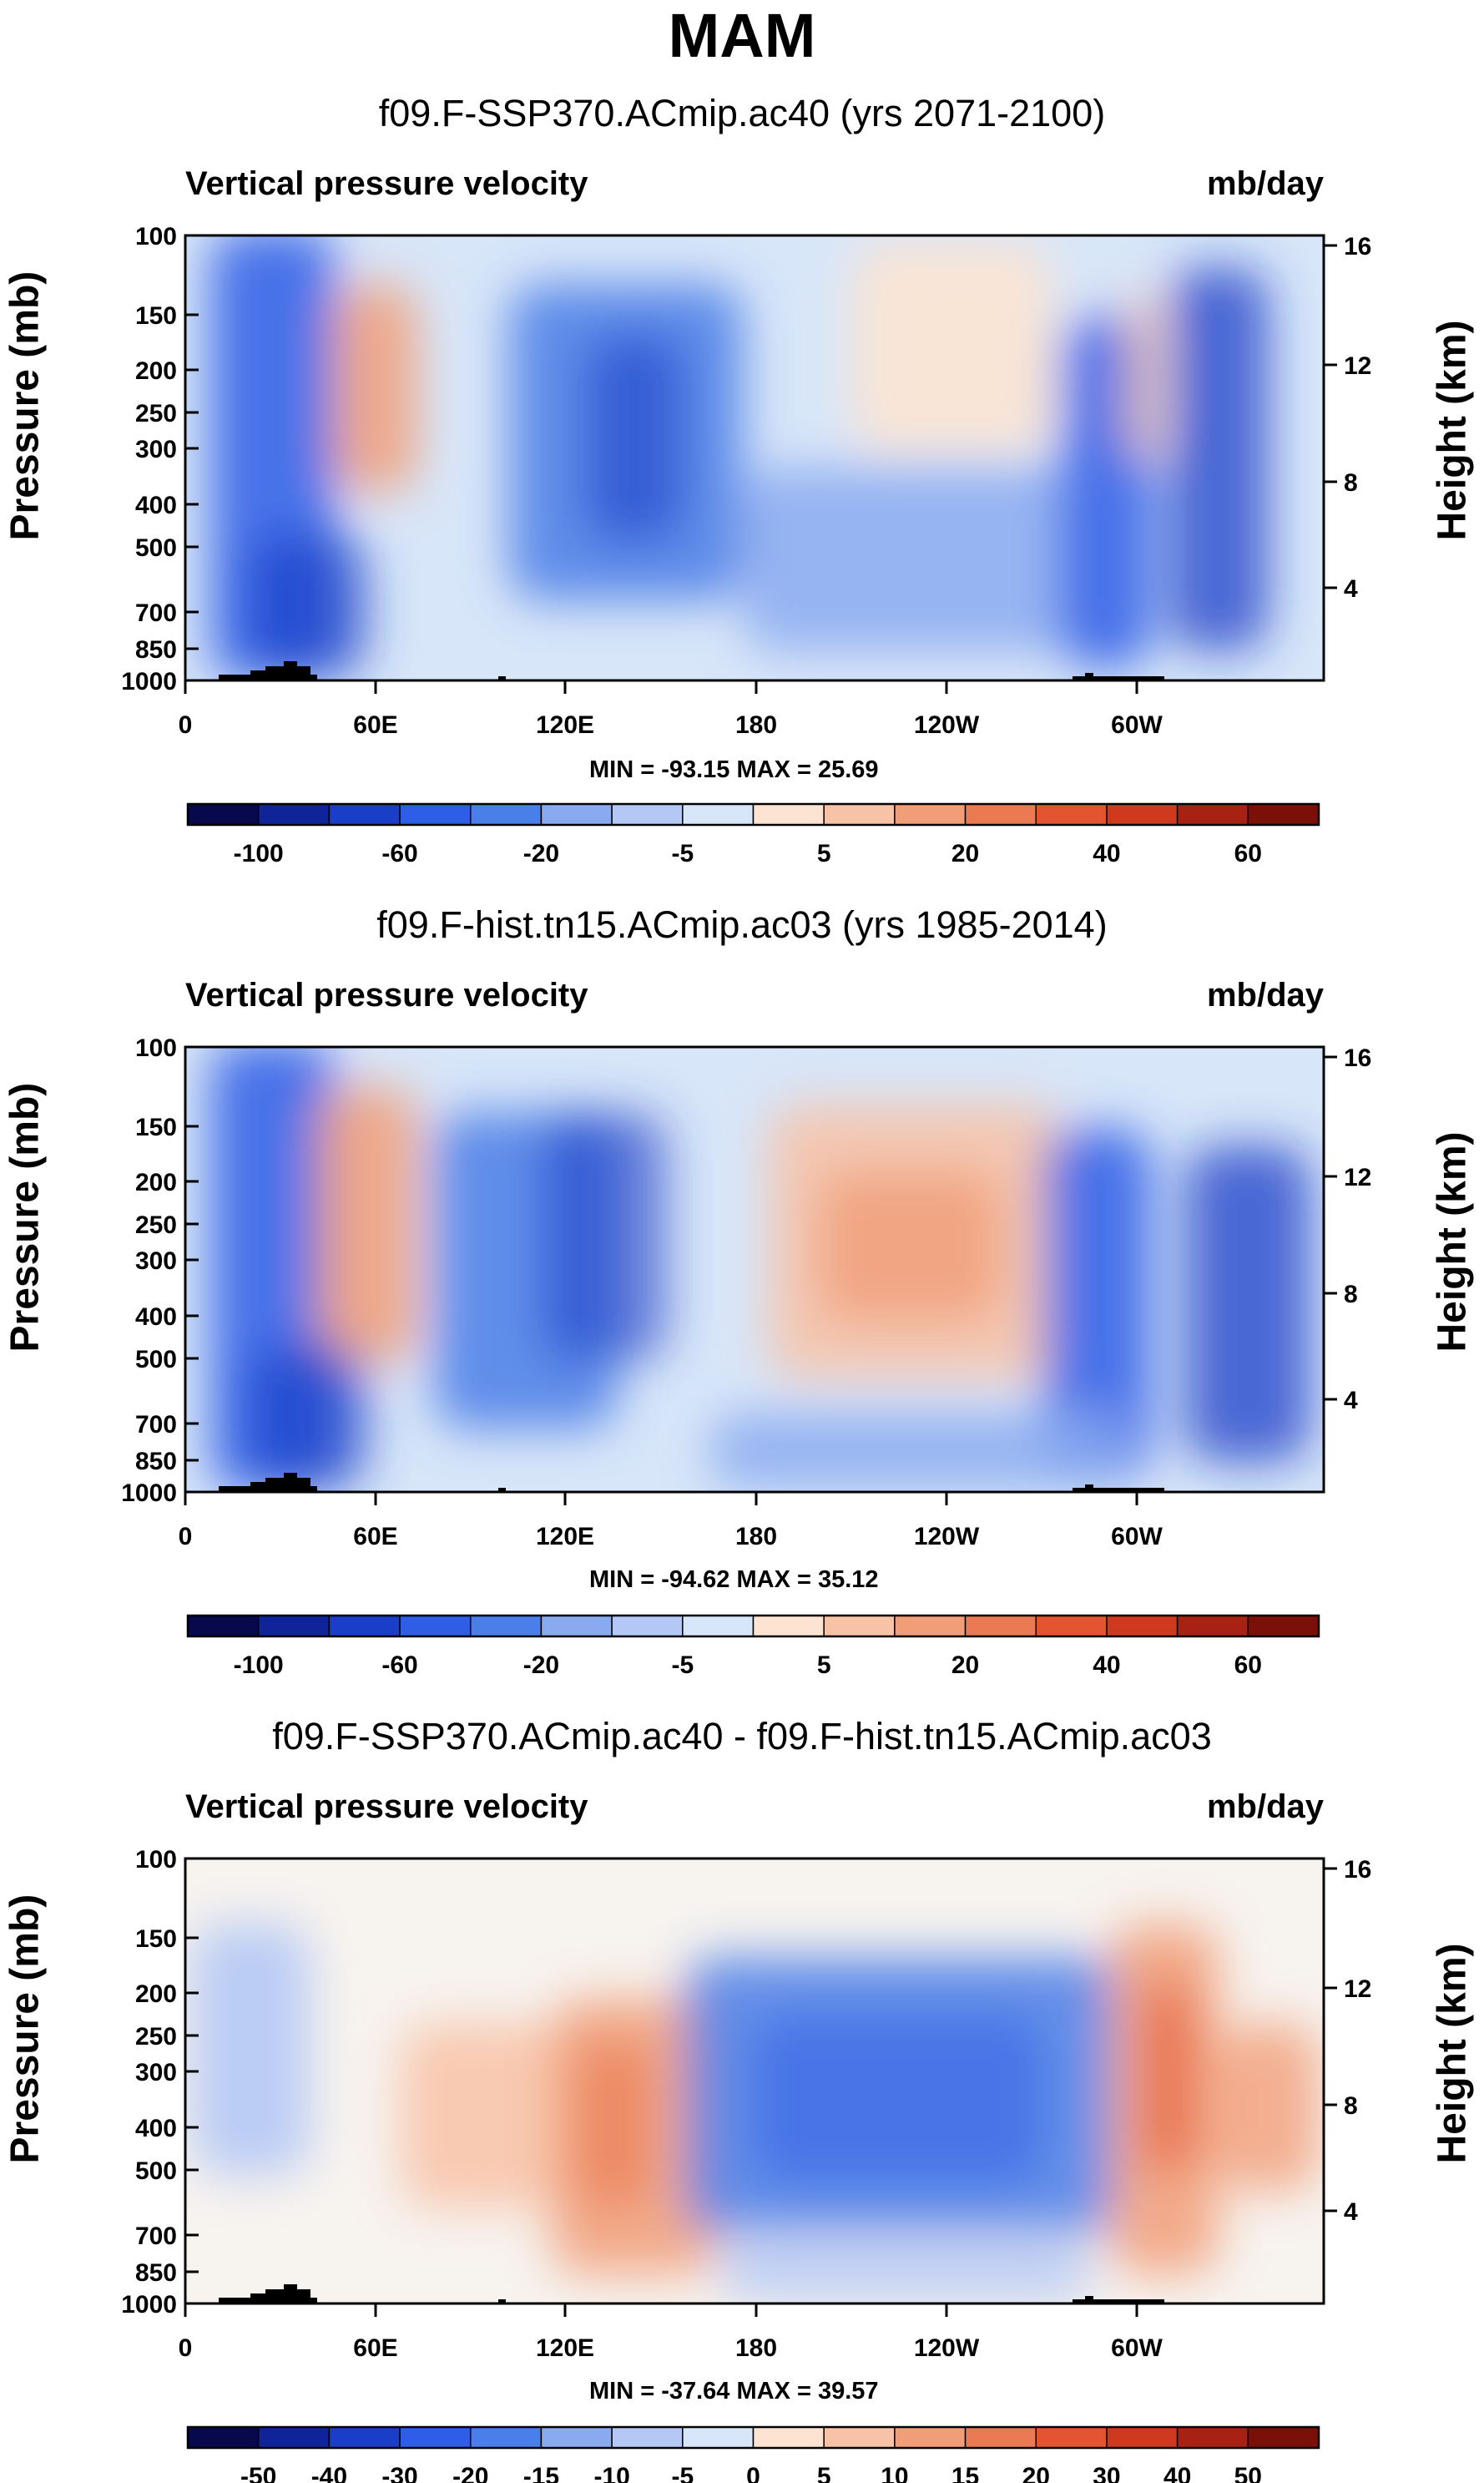 Image resolution: width=1484 pixels, height=2483 pixels. What do you see at coordinates (259, 853) in the screenshot?
I see `colorbar-label: -100` at bounding box center [259, 853].